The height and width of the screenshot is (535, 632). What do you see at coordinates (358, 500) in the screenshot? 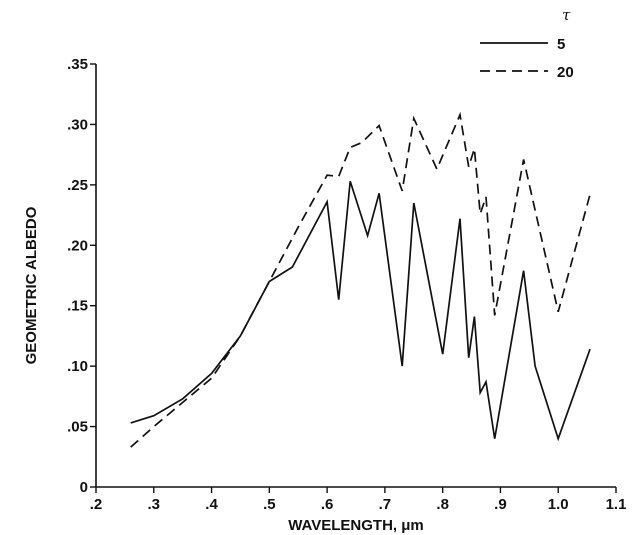
I see `x-ticks: .2 .3 .4 .5 .6 .7 .8 .9 1.0 1.1` at bounding box center [358, 500].